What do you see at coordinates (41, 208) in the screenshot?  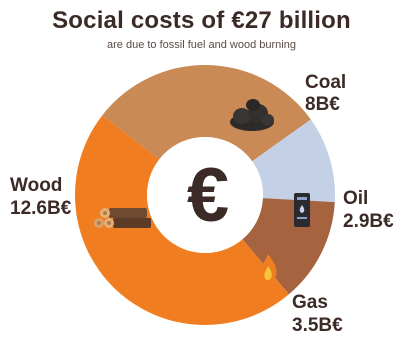 I see `label-wood-value: 12.6B€` at bounding box center [41, 208].